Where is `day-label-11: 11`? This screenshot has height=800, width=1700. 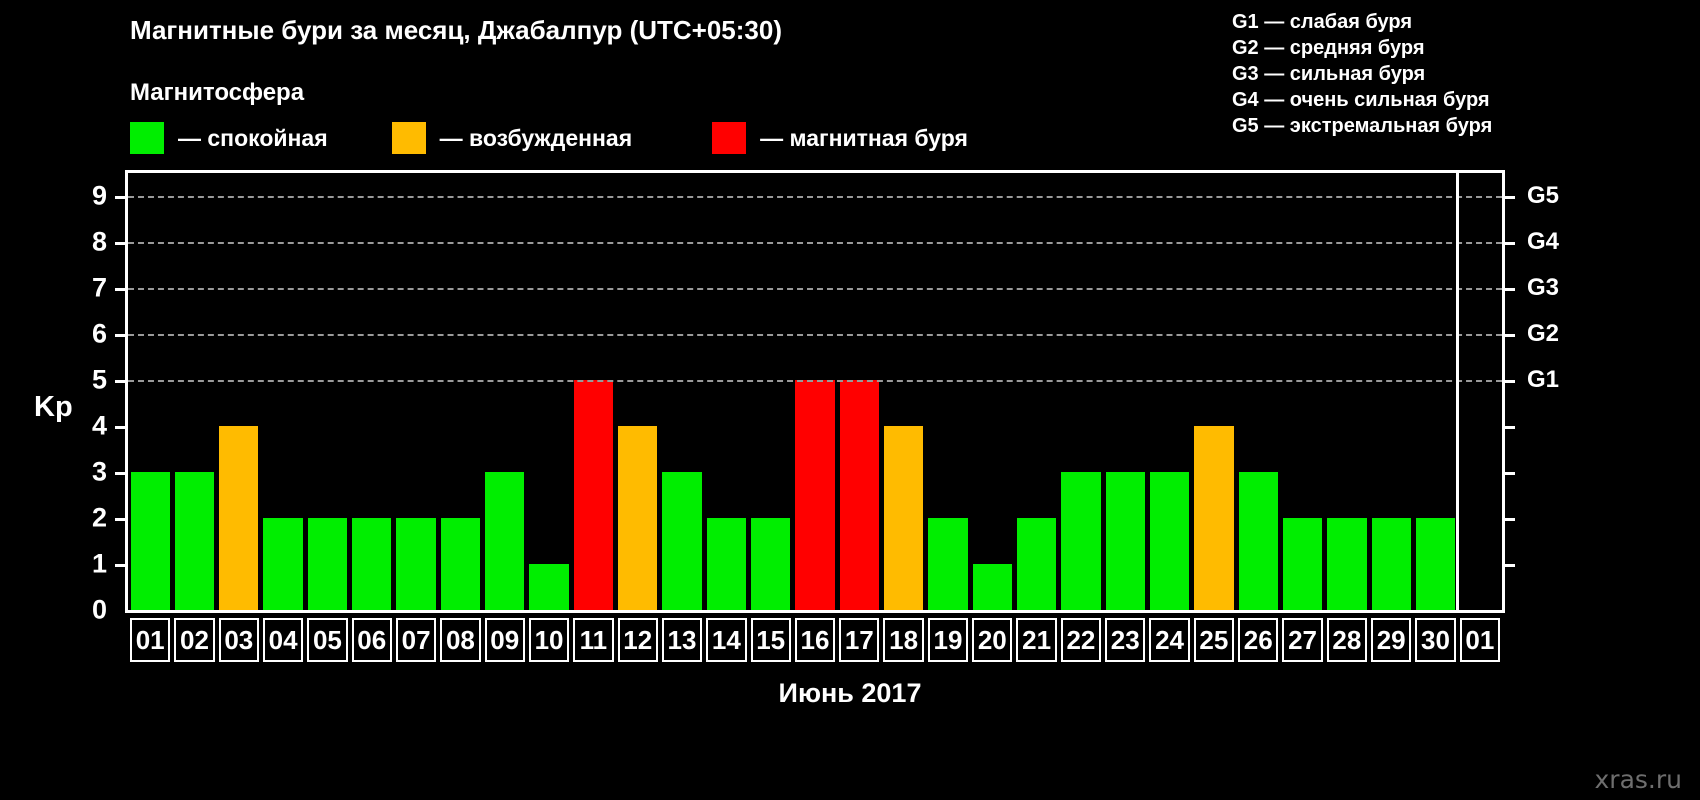
day-label-11: 11 is located at coordinates (593, 640).